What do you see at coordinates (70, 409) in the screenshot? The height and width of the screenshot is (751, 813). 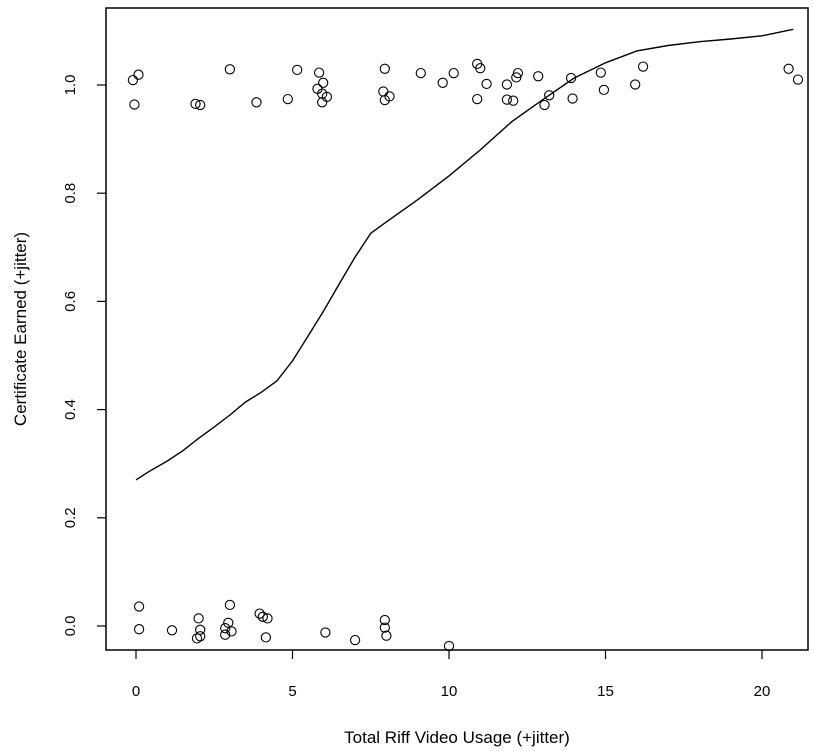 I see `y-tick-label: 0.4` at bounding box center [70, 409].